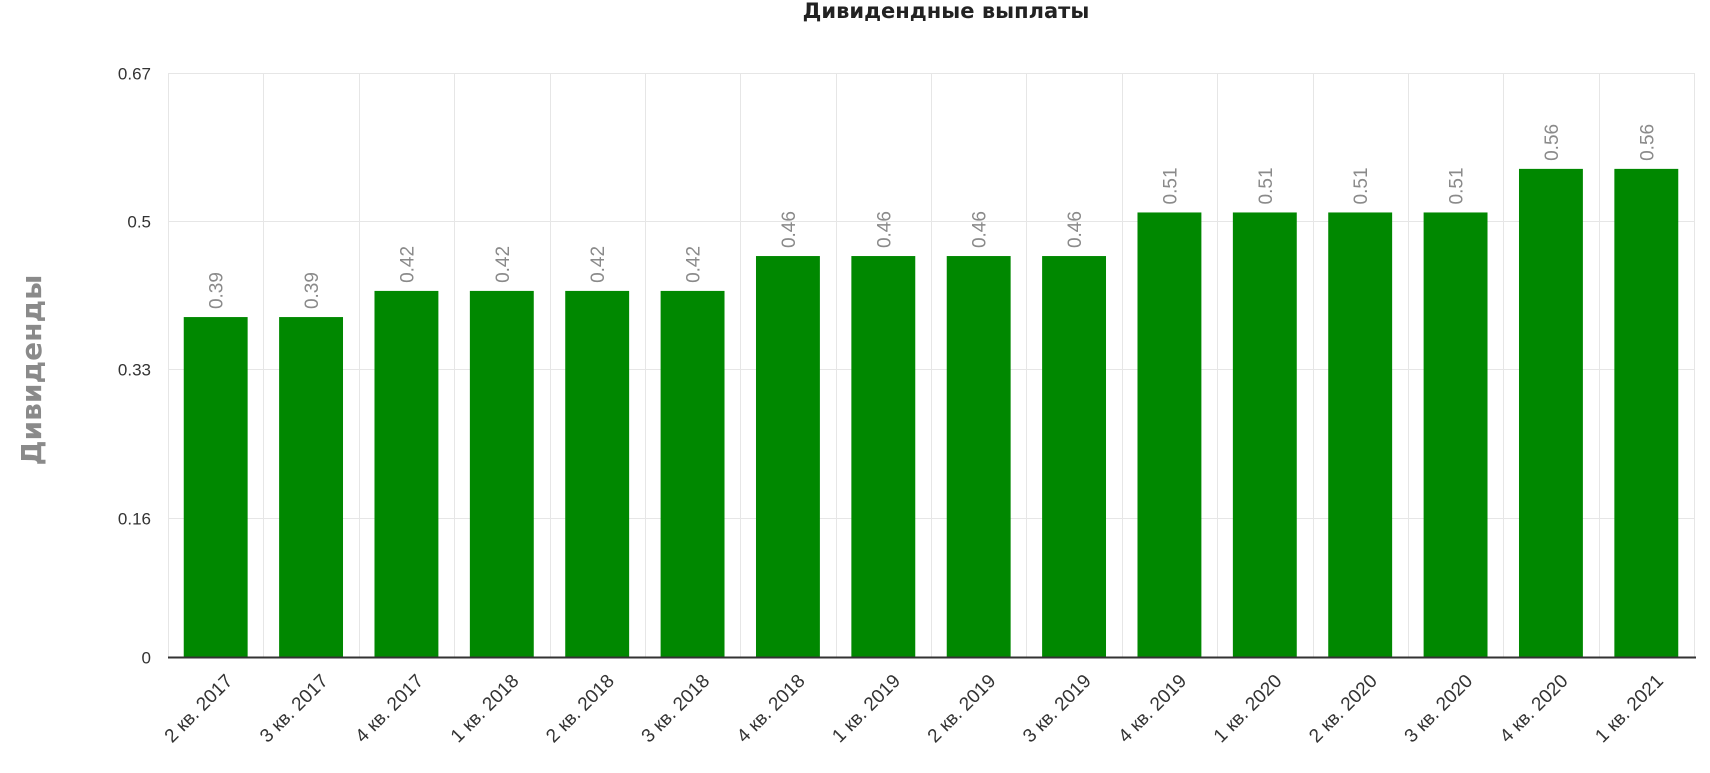 Image resolution: width=1710 pixels, height=773 pixels. What do you see at coordinates (676, 709) in the screenshot?
I see `x-tick-label: 3 кв. 2018` at bounding box center [676, 709].